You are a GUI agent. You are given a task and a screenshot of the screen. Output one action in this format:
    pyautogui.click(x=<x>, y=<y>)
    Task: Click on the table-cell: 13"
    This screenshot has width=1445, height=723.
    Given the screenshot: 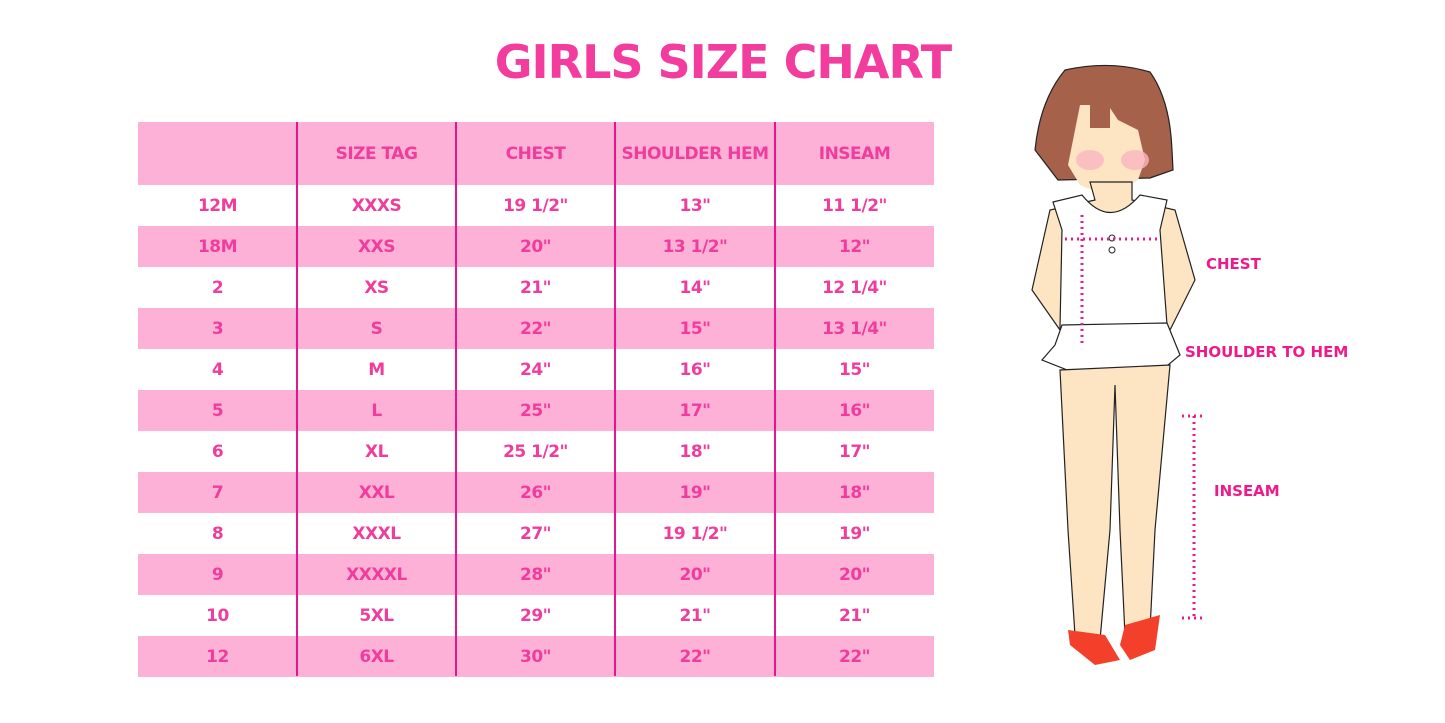 What is the action you would take?
    pyautogui.click(x=695, y=205)
    